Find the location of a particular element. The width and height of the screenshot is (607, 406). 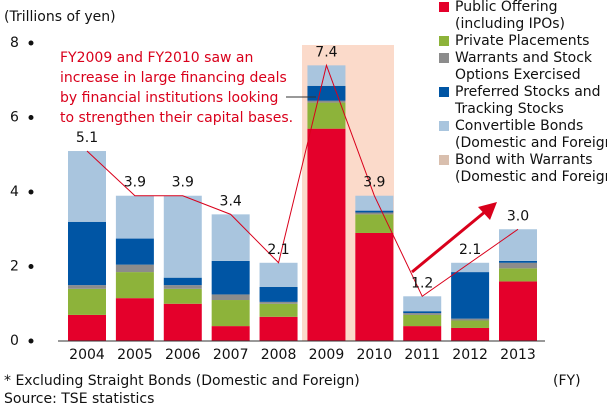

x-tick-label: 2006 is located at coordinates (183, 355).